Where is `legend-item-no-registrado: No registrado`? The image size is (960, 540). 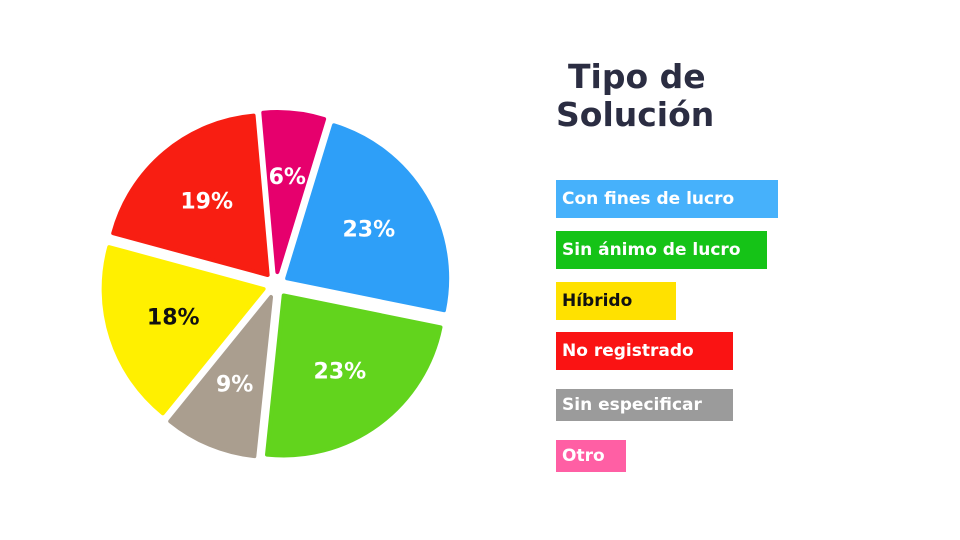 legend-item-no-registrado: No registrado is located at coordinates (644, 351).